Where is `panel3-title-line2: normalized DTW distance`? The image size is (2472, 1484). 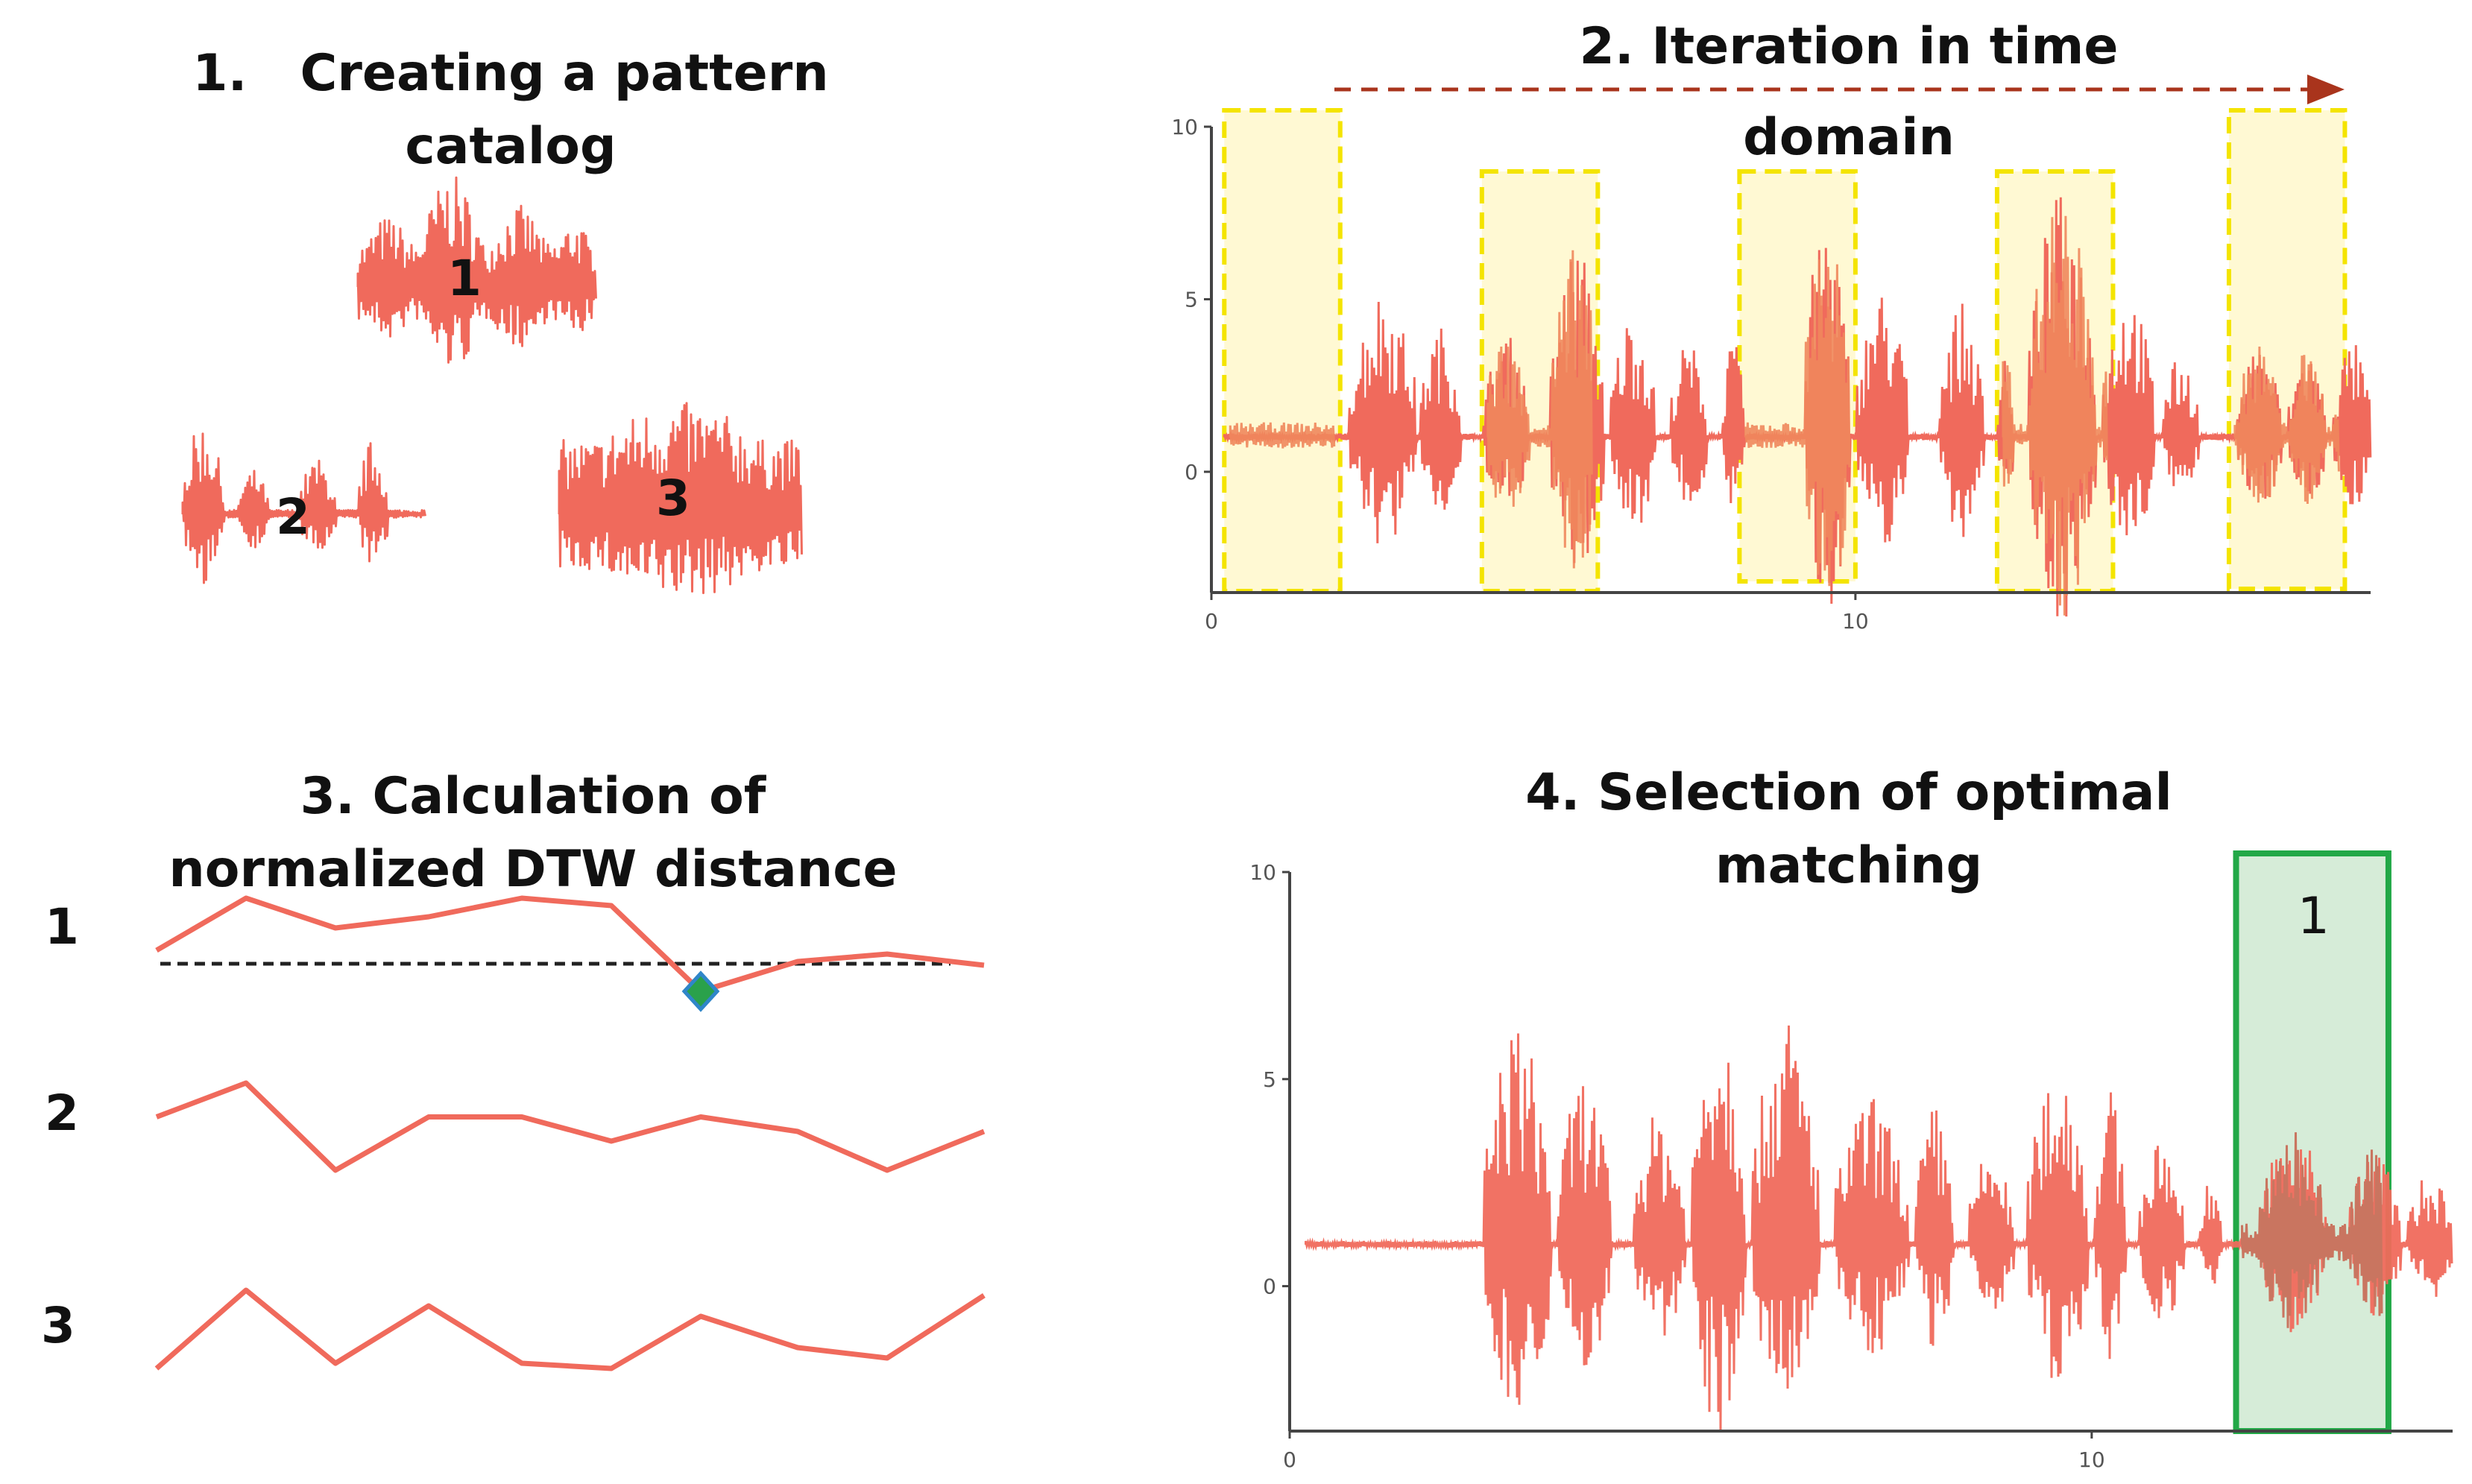 panel3-title-line2: normalized DTW distance is located at coordinates (533, 869).